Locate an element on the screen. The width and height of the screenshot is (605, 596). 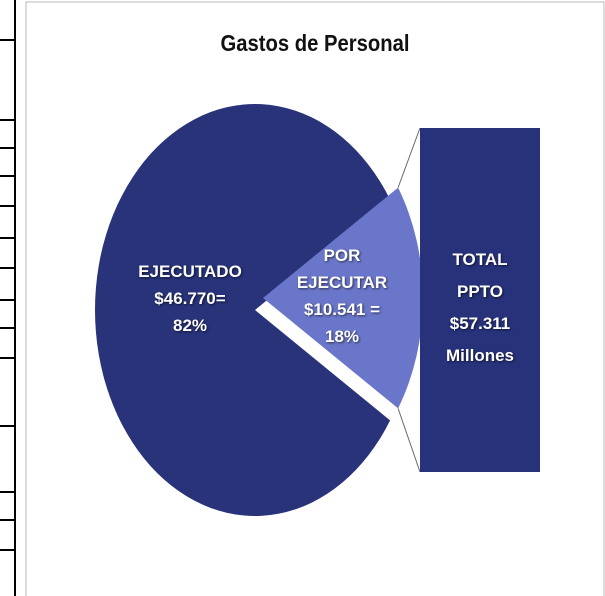
total-label: Millones is located at coordinates (479, 355).